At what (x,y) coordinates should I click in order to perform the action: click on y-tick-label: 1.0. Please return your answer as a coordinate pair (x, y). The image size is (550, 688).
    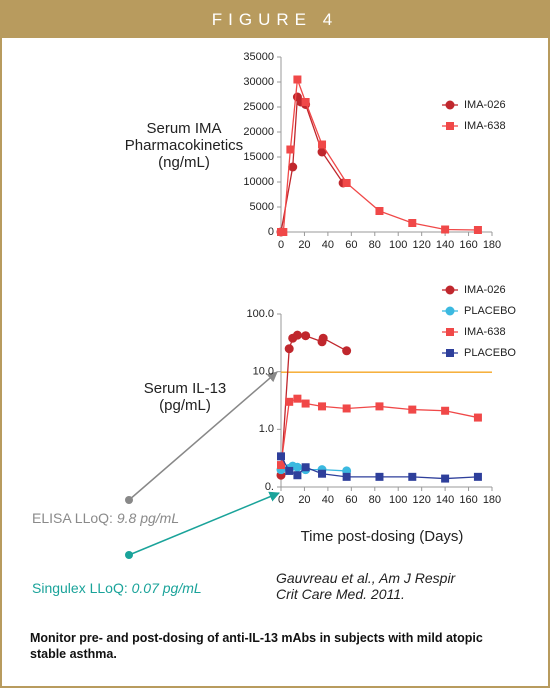
    Looking at the image, I should click on (266, 429).